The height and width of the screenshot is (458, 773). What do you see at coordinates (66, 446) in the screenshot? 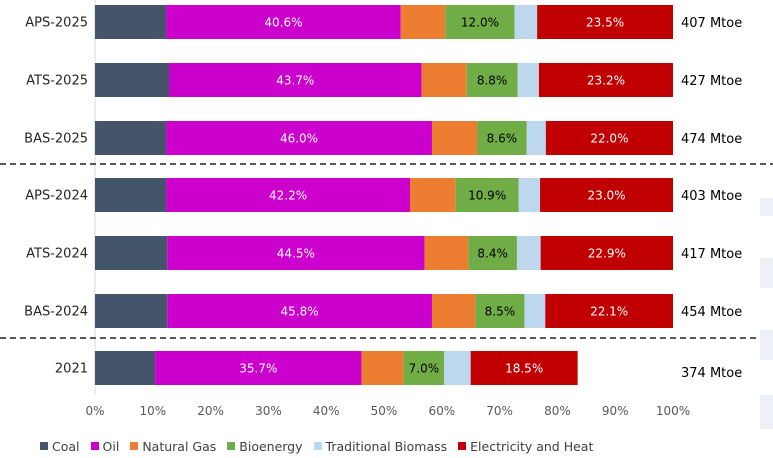
I see `legend-label: Coal` at bounding box center [66, 446].